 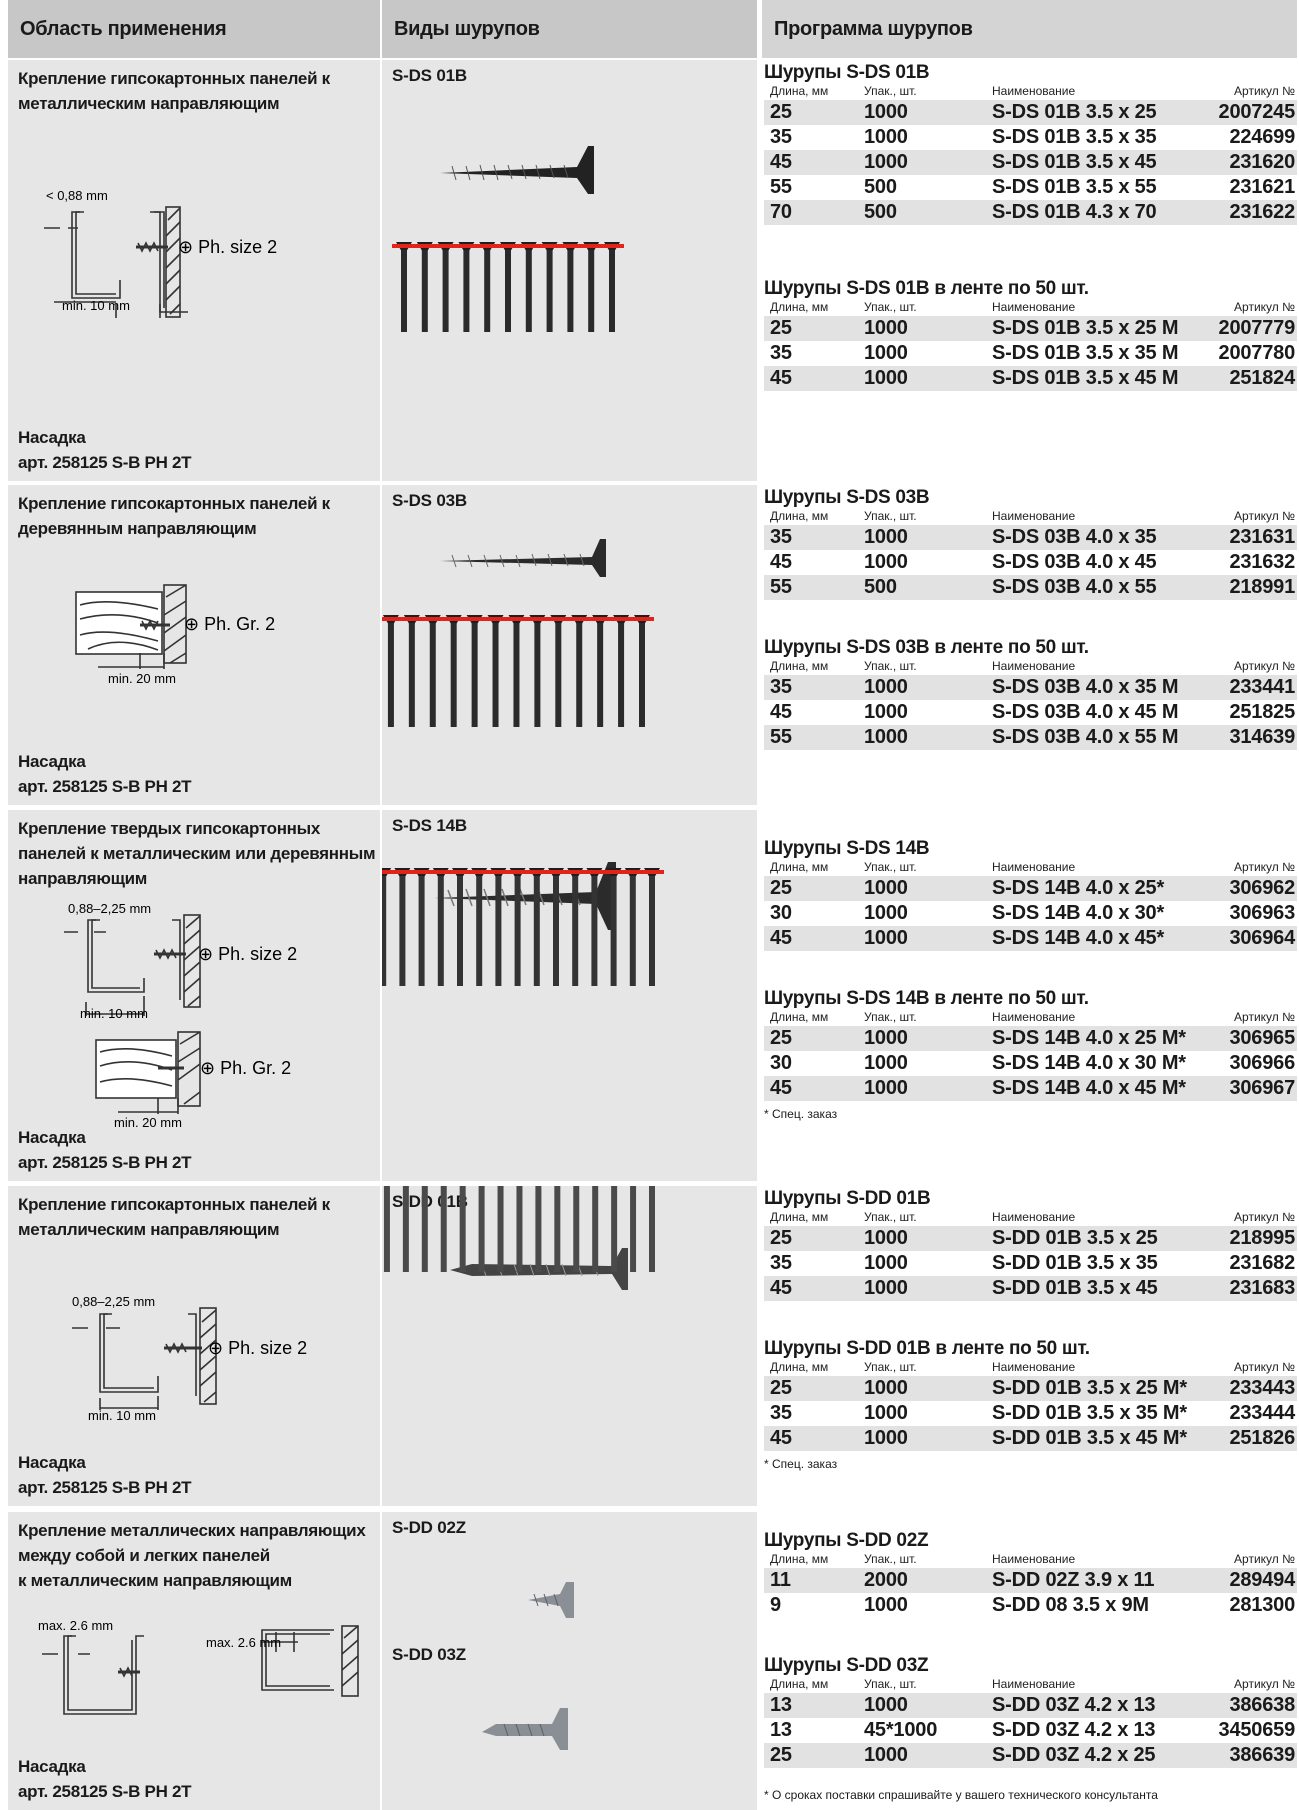 I want to click on table-row: 25 1000 S-DD 01B 3.5 x 25 M* 233443, so click(x=1030, y=1388).